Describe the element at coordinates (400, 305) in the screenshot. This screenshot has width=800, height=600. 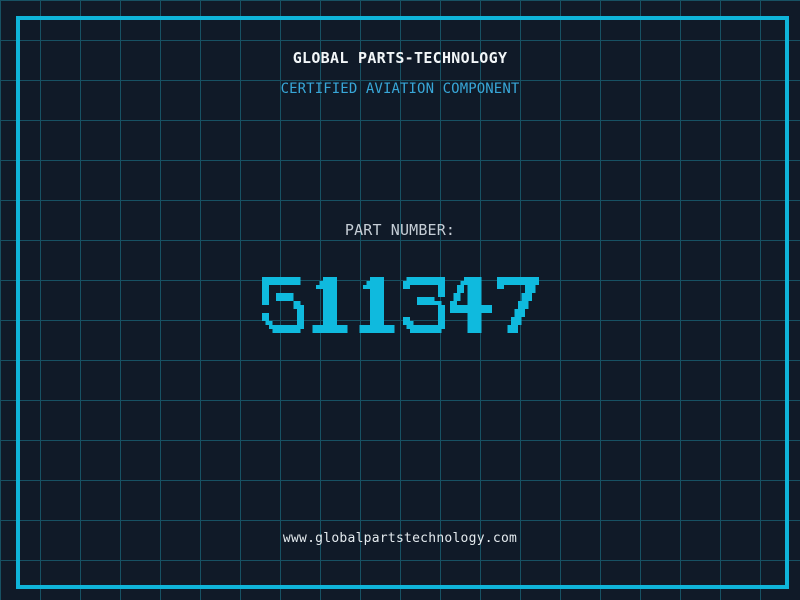
I see `part-number-display` at that location.